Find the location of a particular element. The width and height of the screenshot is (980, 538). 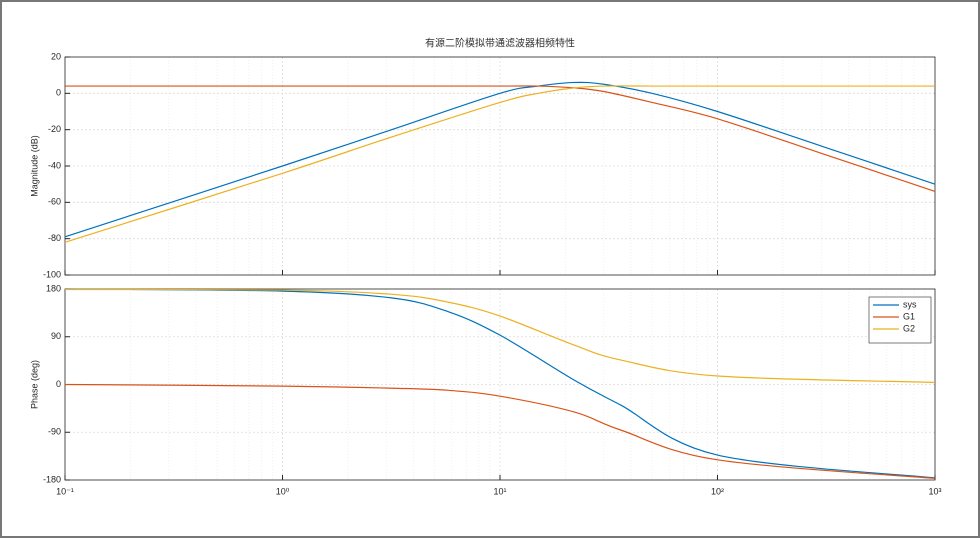

y-axis-label: Magnitude (dB) is located at coordinates (34, 166).